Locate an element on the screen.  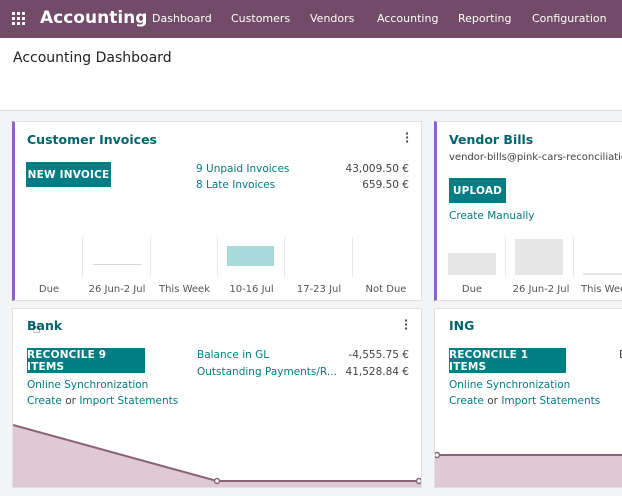
reconcile-items-button: RECONCILE 9 ITEMS is located at coordinates (86, 360).